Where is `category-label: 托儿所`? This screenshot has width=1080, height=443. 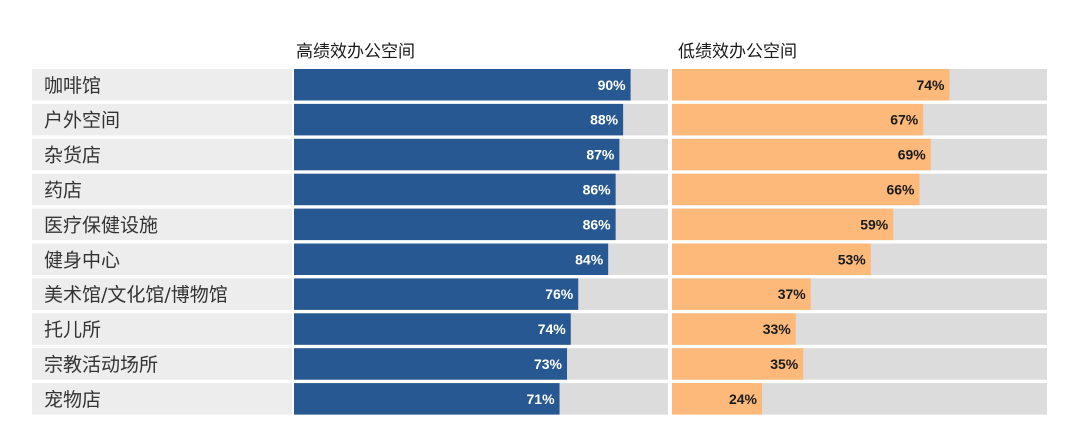
category-label: 托儿所 is located at coordinates (72, 330).